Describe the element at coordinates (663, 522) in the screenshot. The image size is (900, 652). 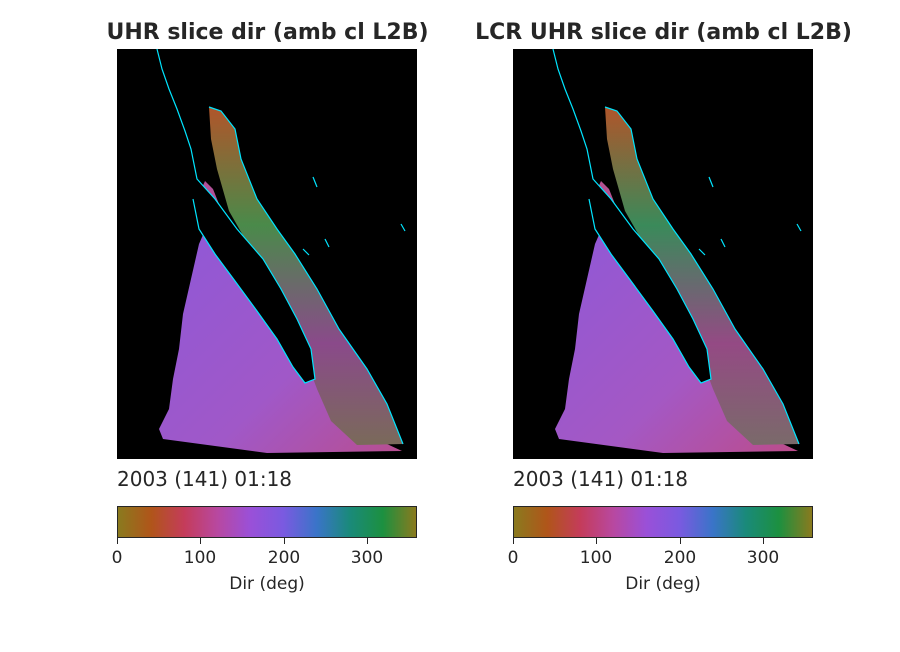
I see `panel-right-colorbar` at that location.